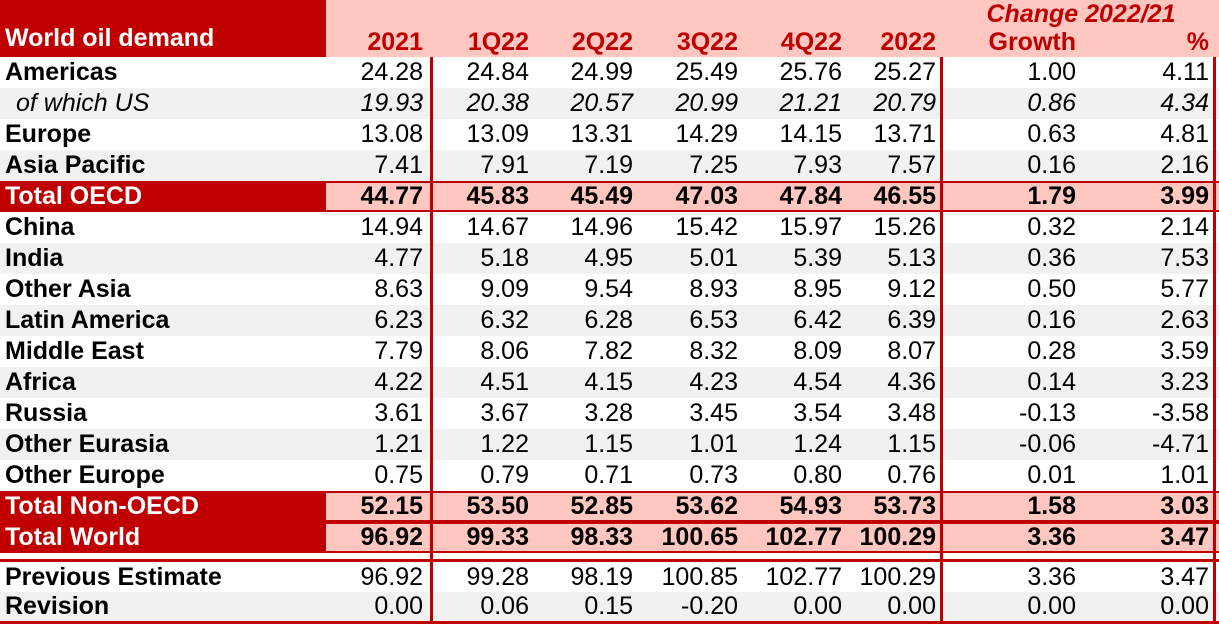 The image size is (1219, 624). What do you see at coordinates (398, 413) in the screenshot?
I see `value-cell: 3.61` at bounding box center [398, 413].